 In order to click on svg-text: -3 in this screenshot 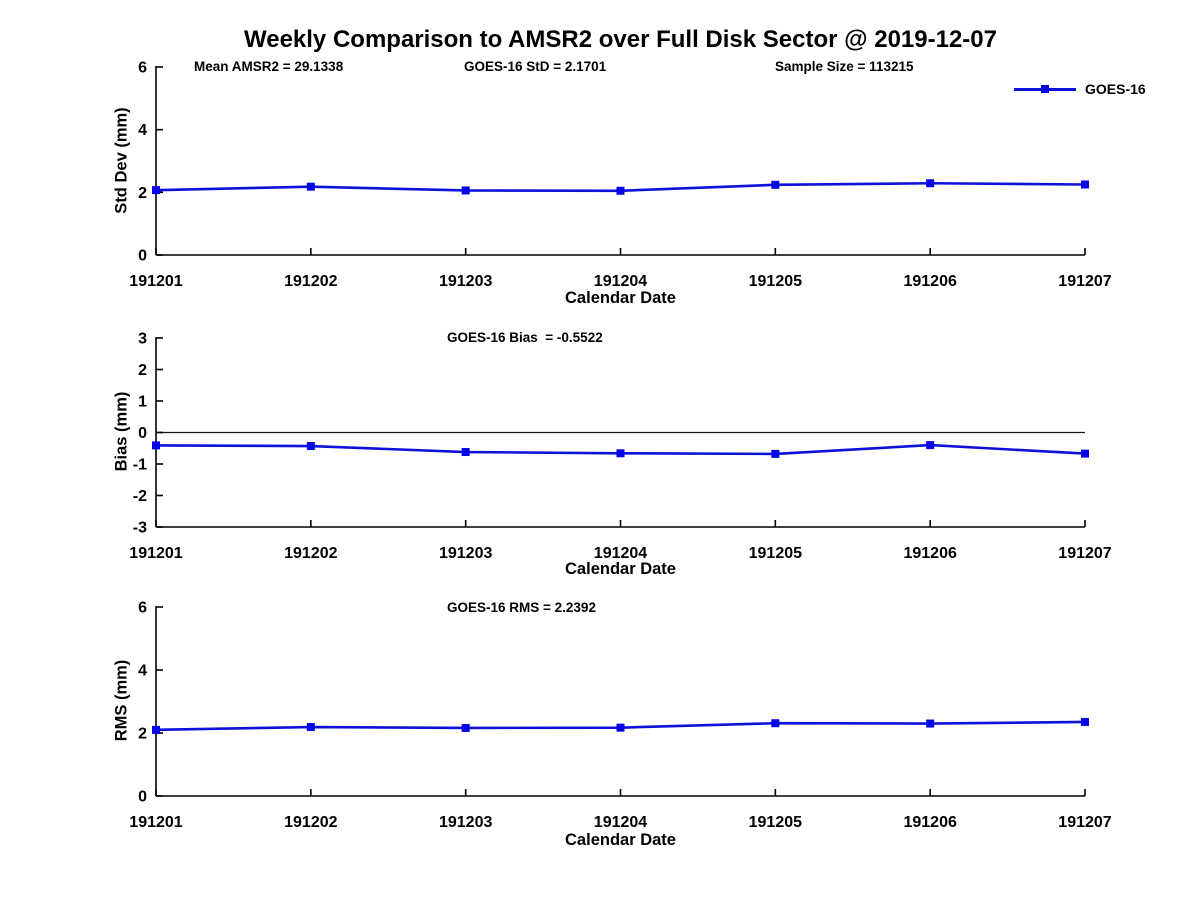, I will do `click(140, 528)`.